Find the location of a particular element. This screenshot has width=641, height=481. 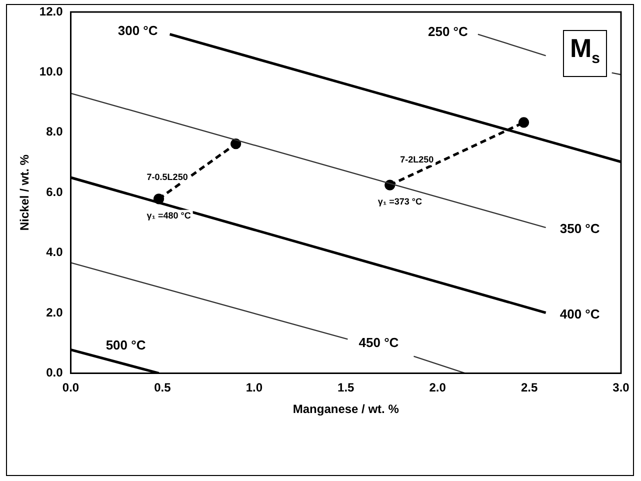

series-label: 7-0.5L250 is located at coordinates (167, 177).